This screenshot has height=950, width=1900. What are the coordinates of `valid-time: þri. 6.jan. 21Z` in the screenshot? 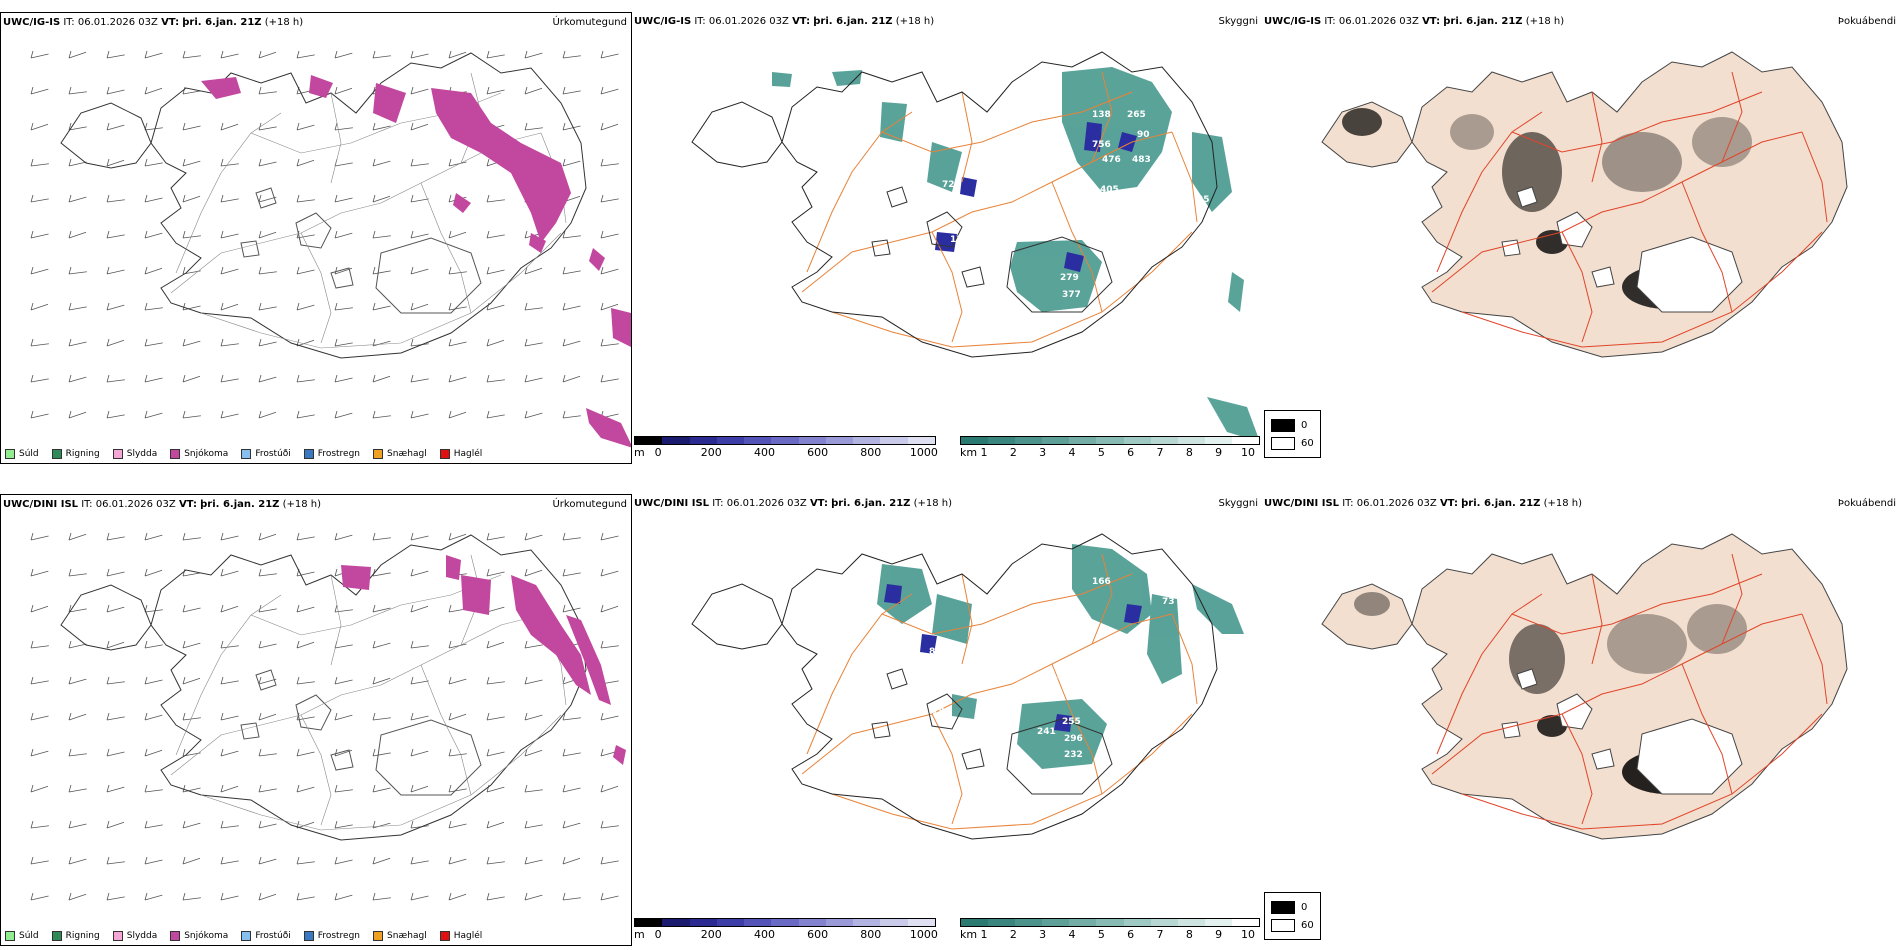 It's located at (222, 22).